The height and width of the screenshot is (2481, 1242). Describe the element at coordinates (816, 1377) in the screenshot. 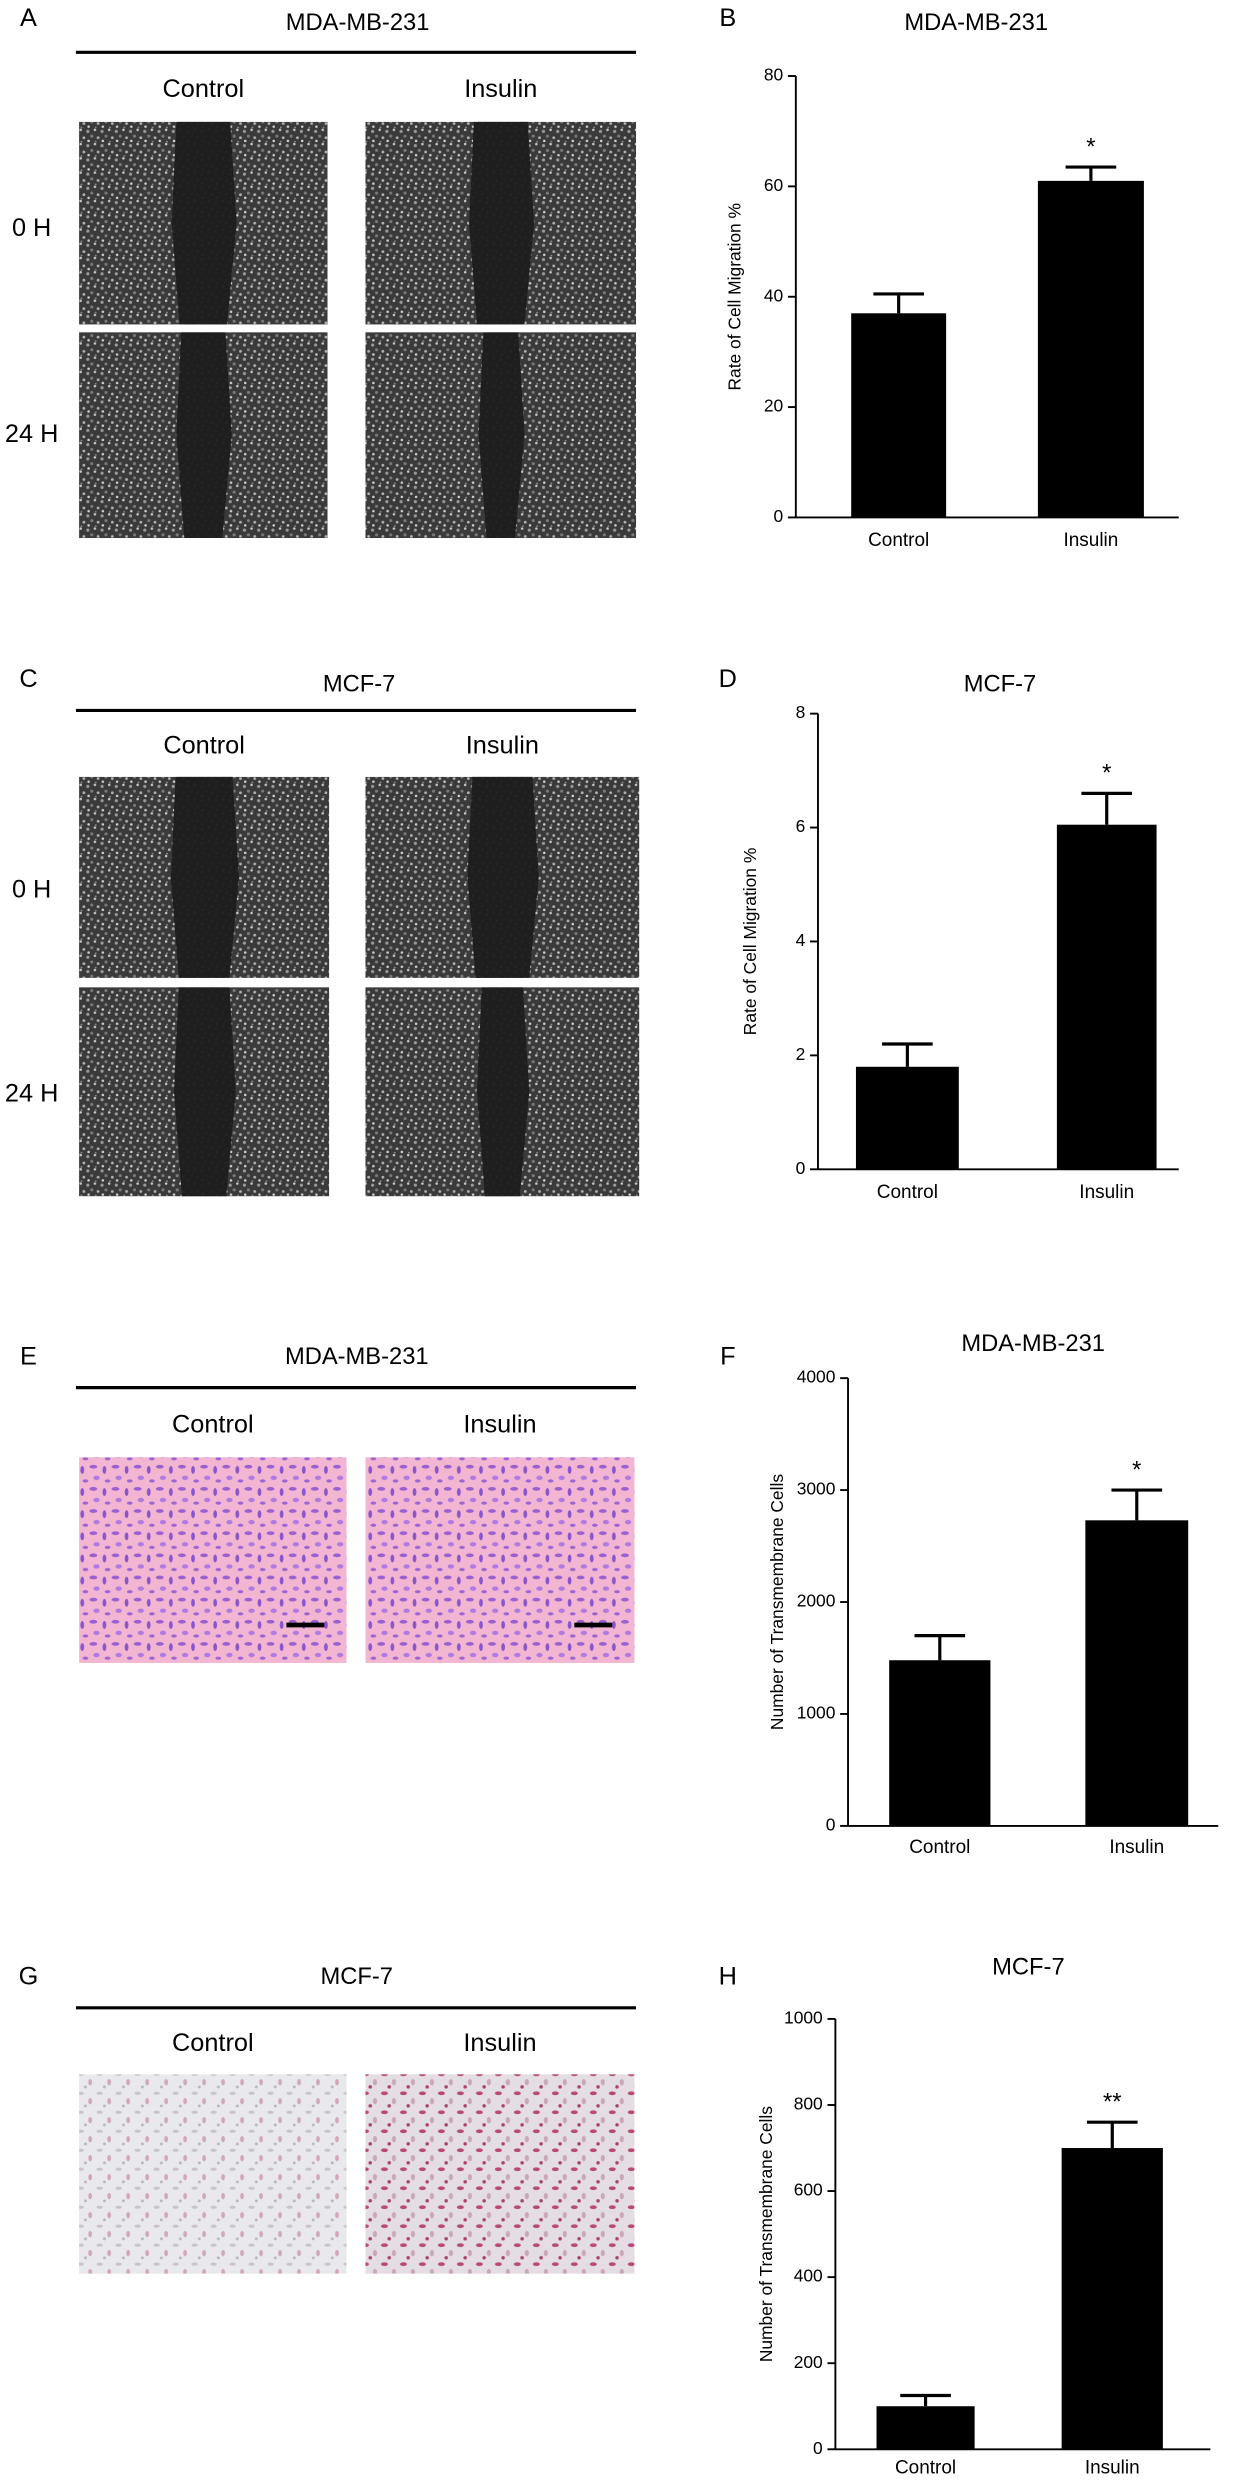

I see `y-tick-label: 4000` at that location.